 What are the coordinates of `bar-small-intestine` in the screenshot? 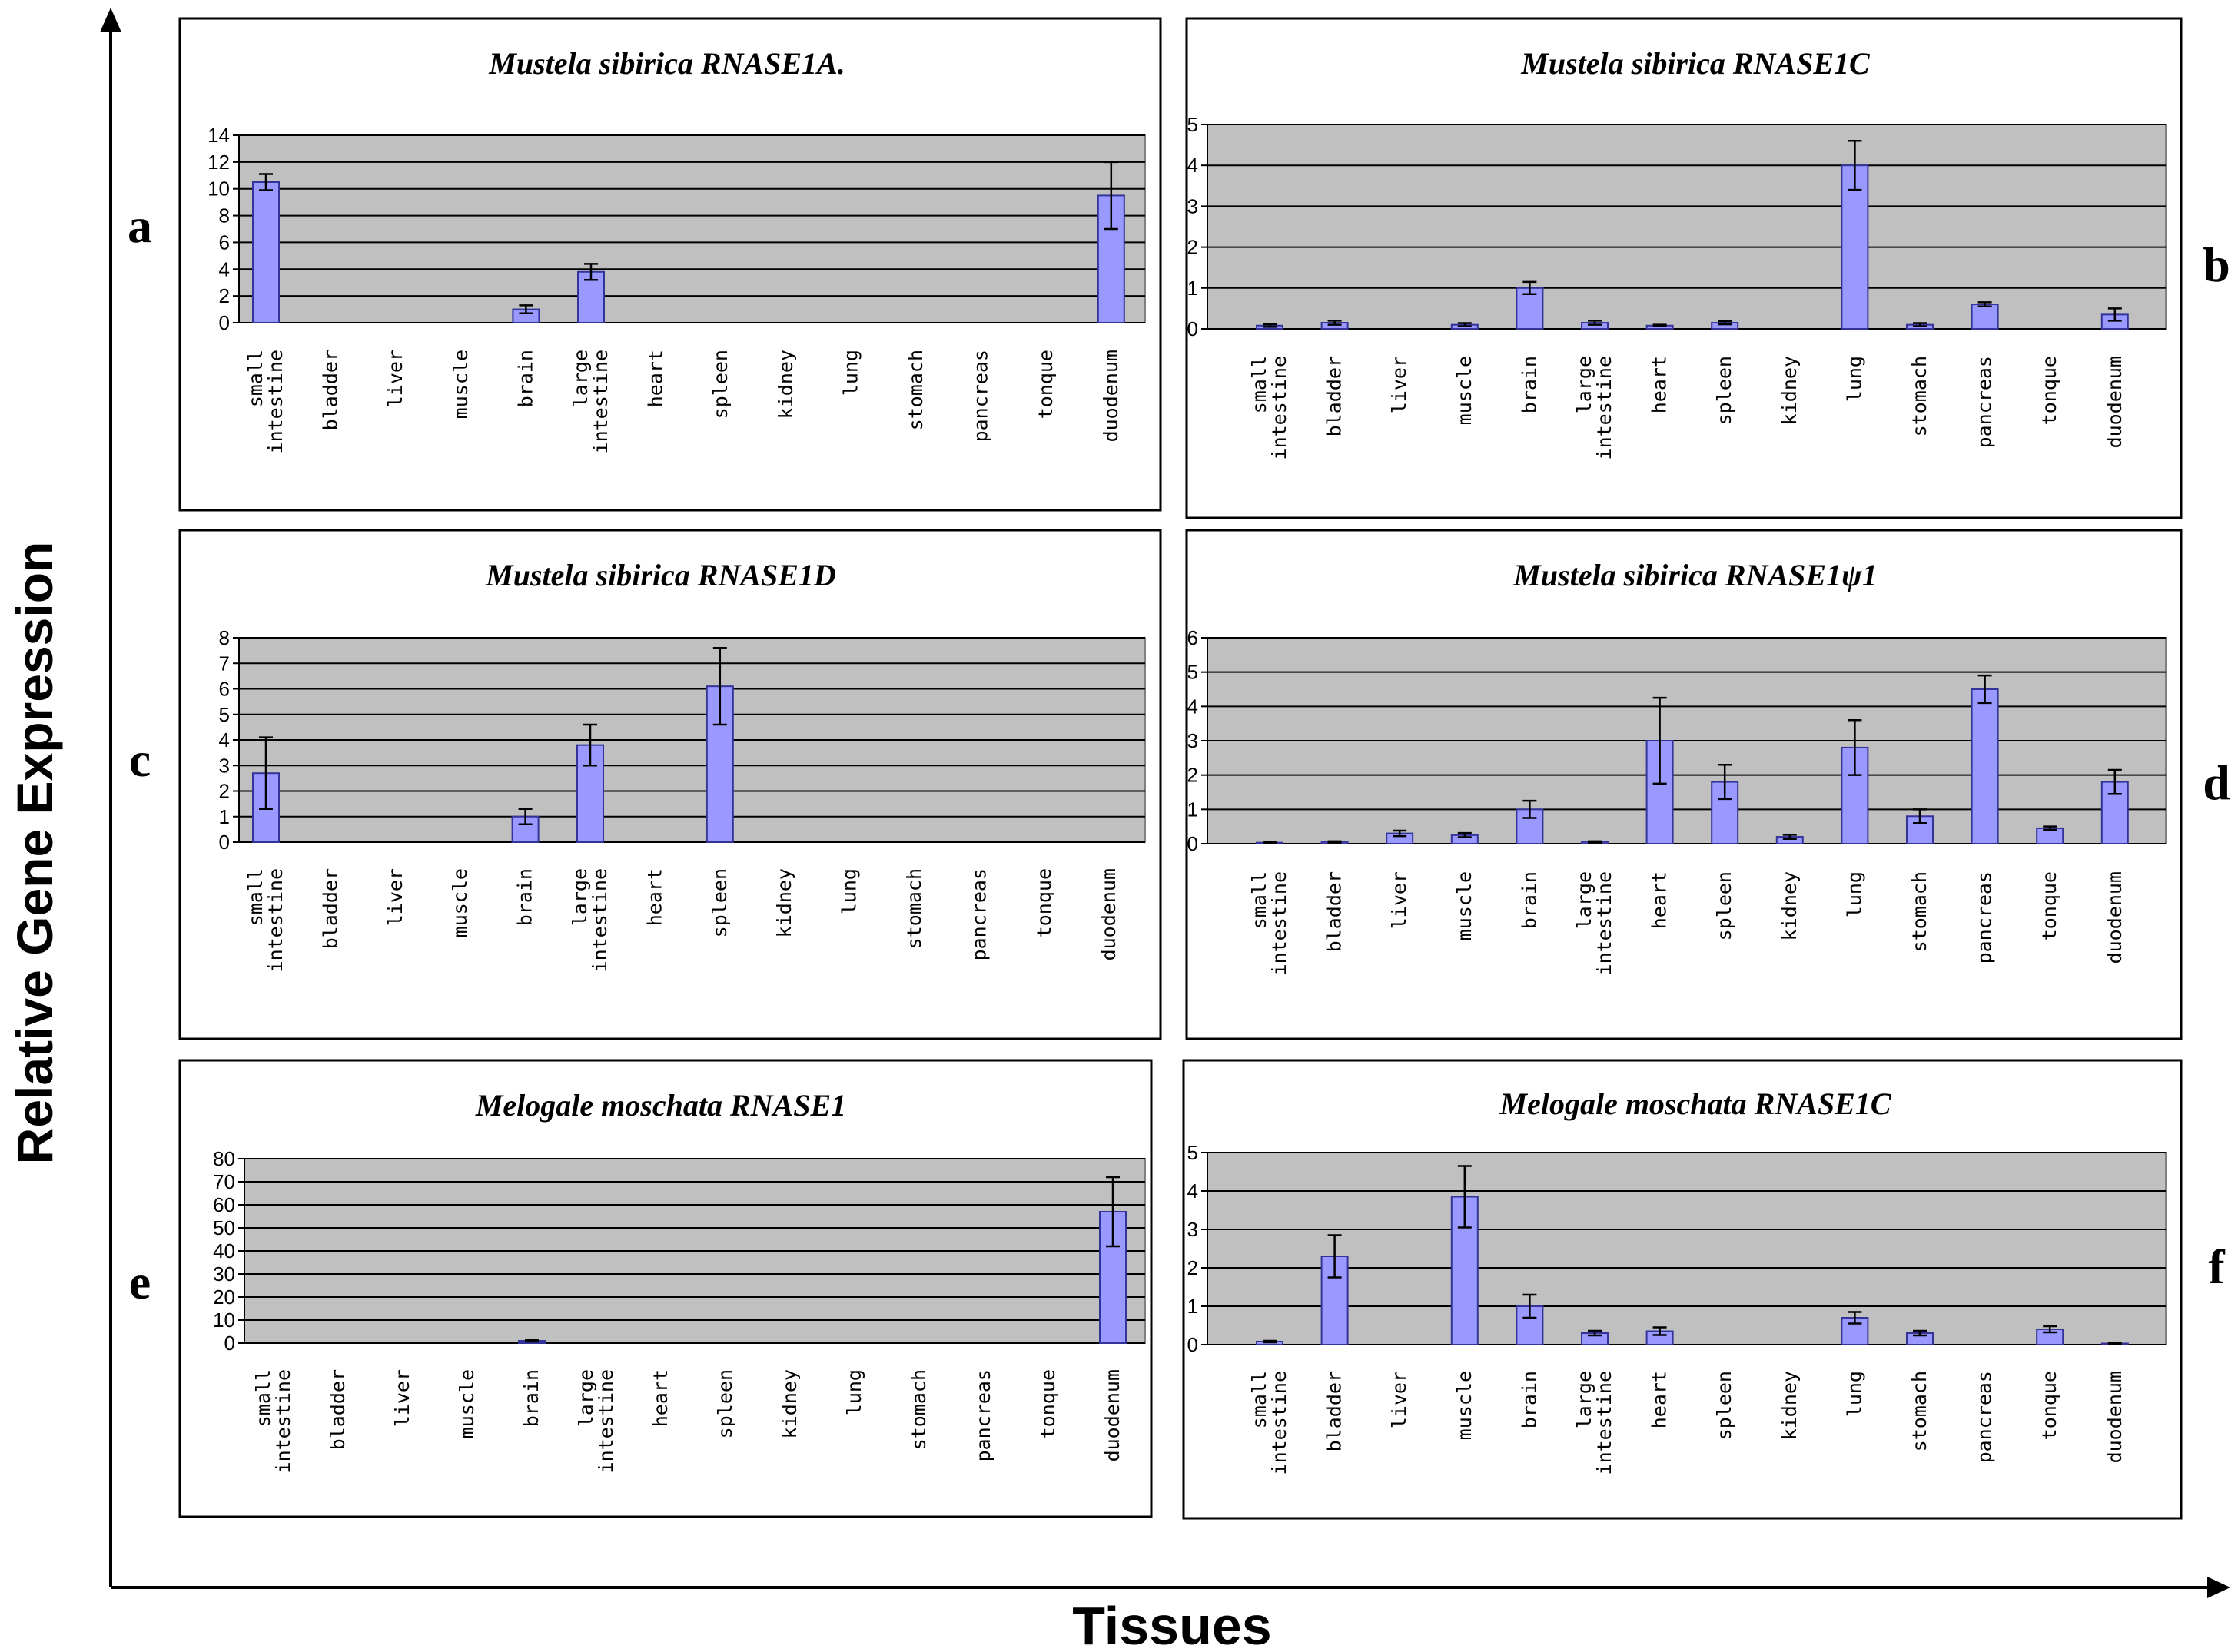 It's located at (266, 252).